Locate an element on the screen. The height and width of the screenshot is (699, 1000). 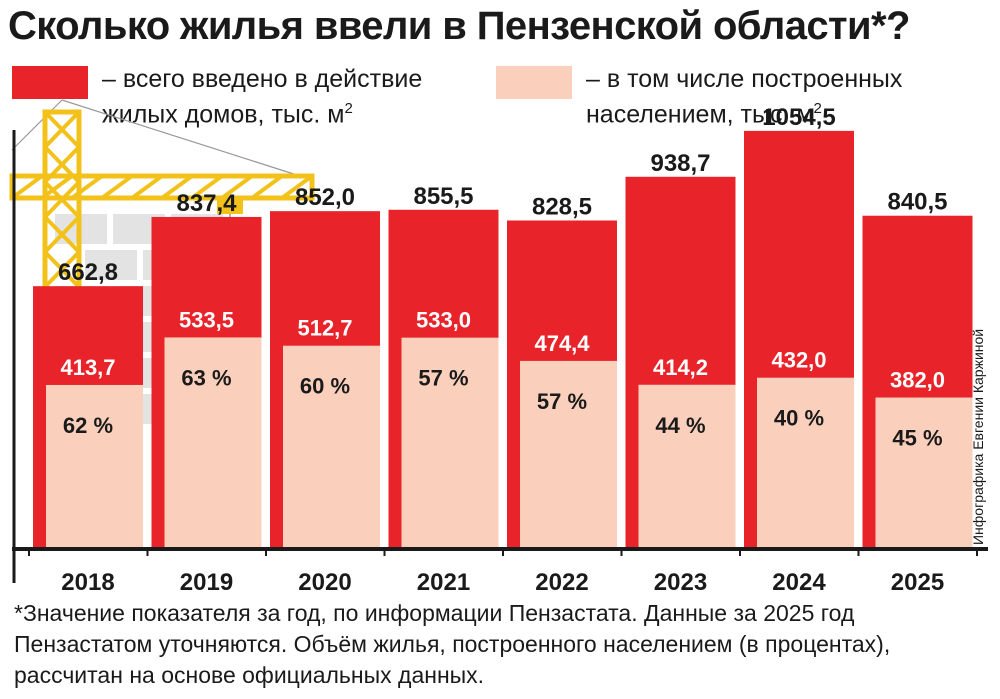
x-tick-label-2025: 2025 is located at coordinates (917, 582).